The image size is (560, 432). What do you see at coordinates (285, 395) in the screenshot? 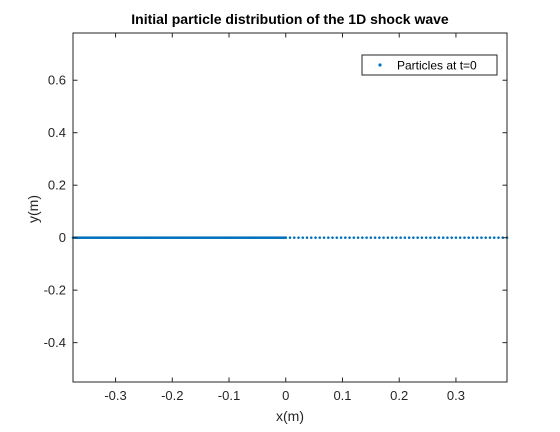
I see `x-tick-label: 0` at bounding box center [285, 395].